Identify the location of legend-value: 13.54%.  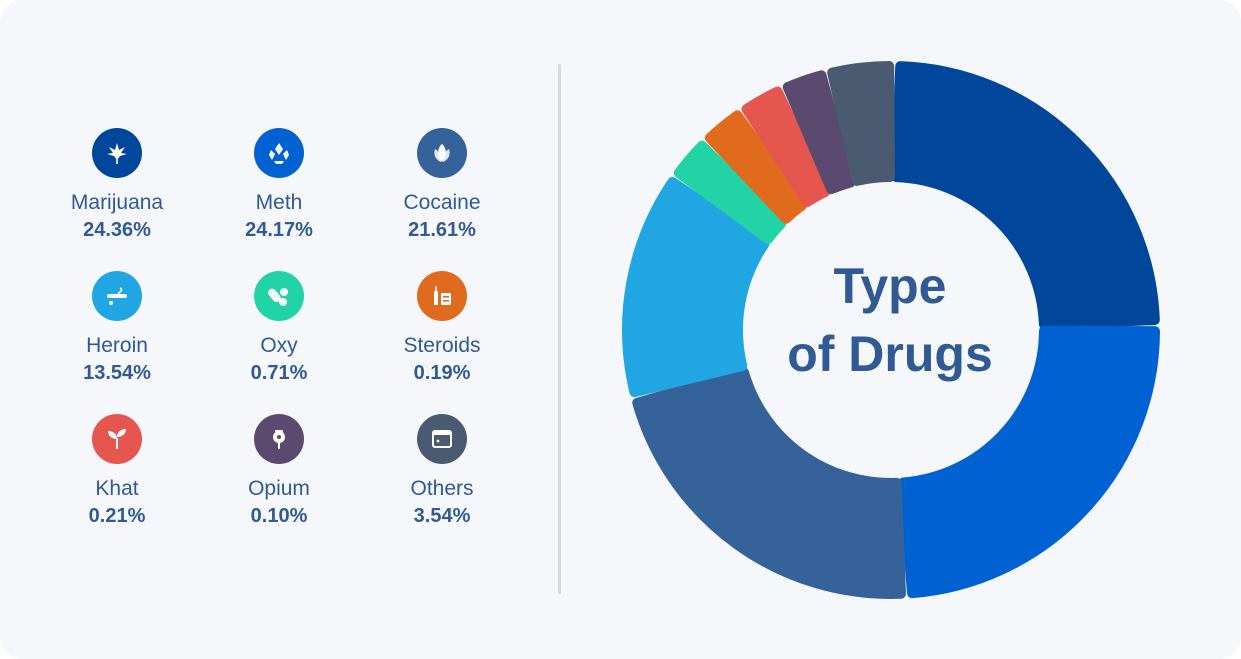
(117, 373).